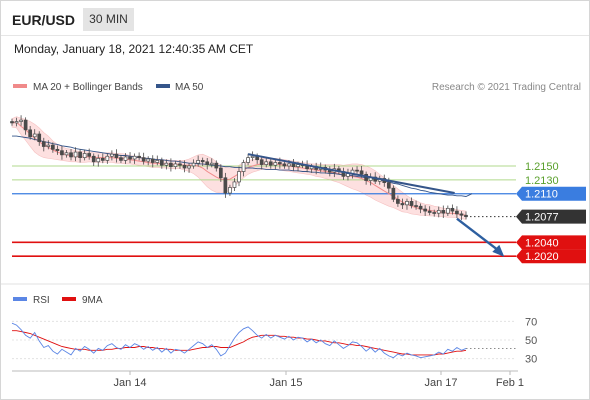 Image resolution: width=590 pixels, height=400 pixels. What do you see at coordinates (108, 19) in the screenshot?
I see `timeframe-button: 30 MIN` at bounding box center [108, 19].